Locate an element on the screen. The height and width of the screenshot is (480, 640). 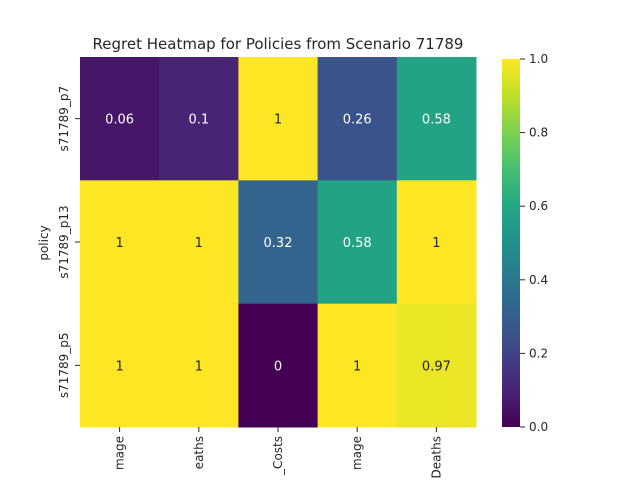
cell-value-label: 0.32 is located at coordinates (278, 243).